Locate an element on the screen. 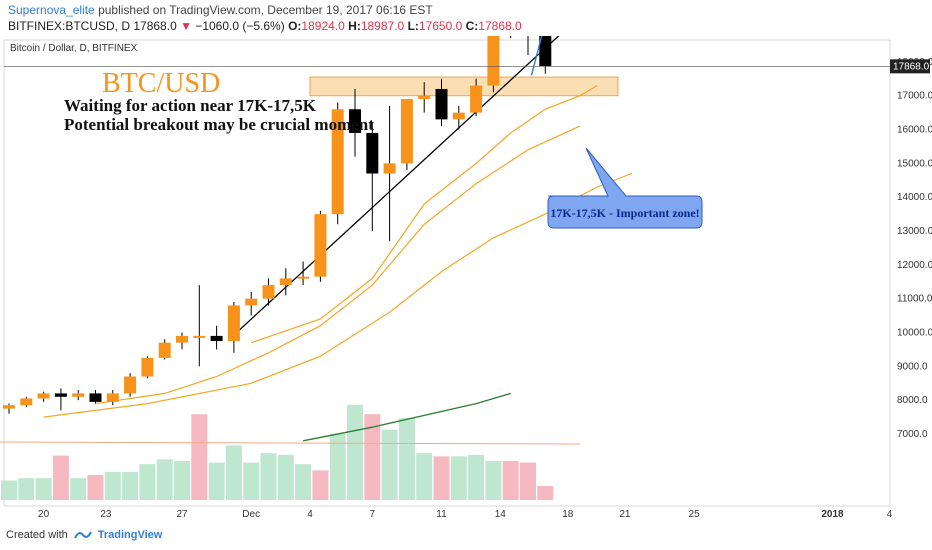 The image size is (932, 550). annotation-line2: Potential breakout may be crucial moment is located at coordinates (219, 124).